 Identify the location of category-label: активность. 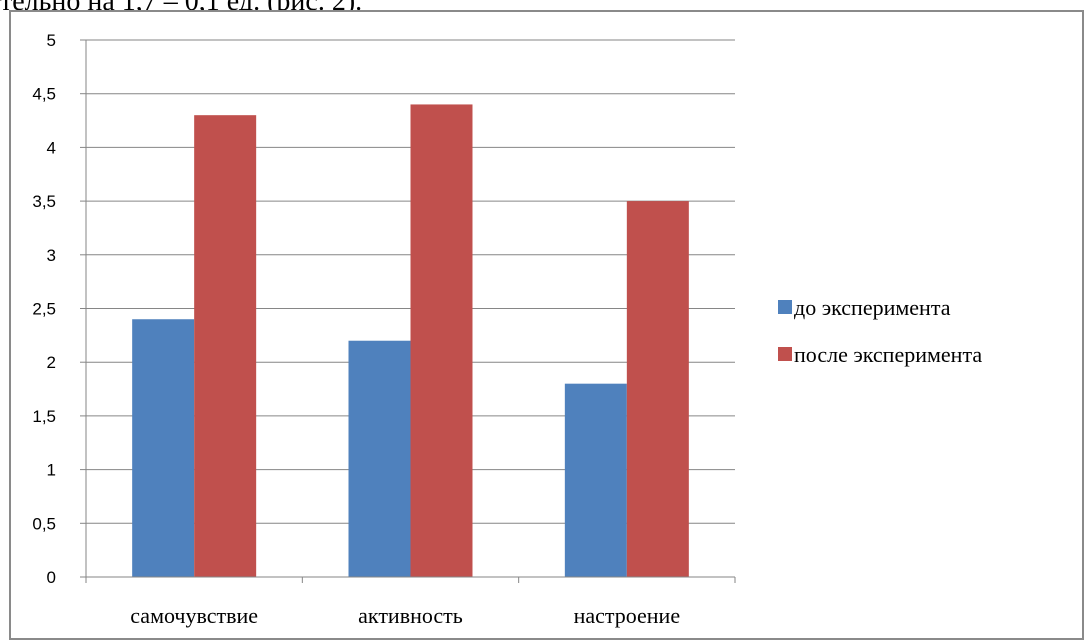
(410, 615).